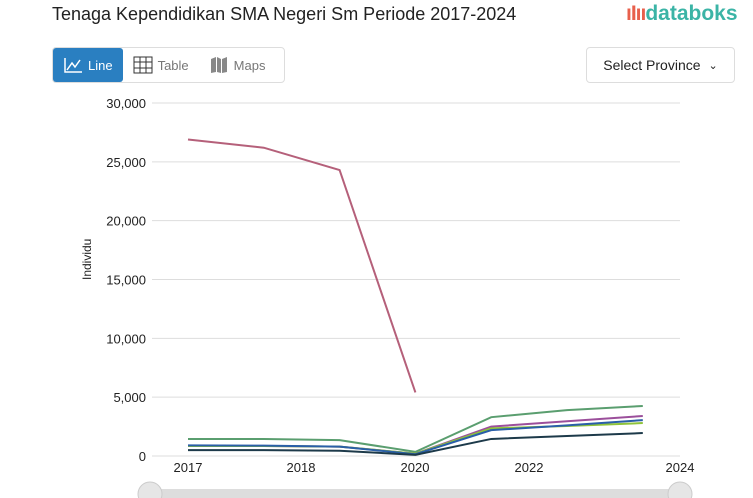 This screenshot has width=753, height=498. I want to click on tab-table: Table, so click(161, 65).